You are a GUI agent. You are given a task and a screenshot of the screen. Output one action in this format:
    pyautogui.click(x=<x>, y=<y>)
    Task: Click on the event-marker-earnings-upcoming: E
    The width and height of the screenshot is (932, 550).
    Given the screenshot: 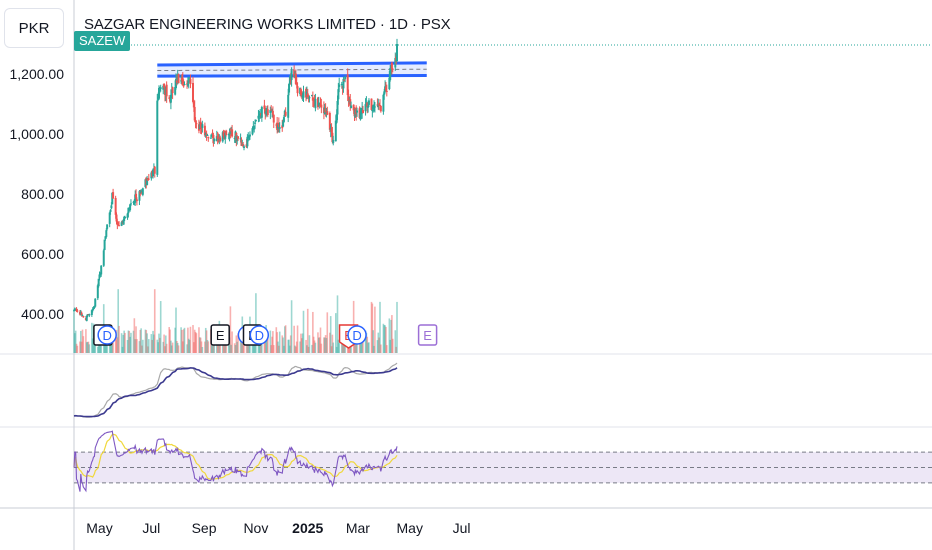 What is the action you would take?
    pyautogui.click(x=427, y=335)
    